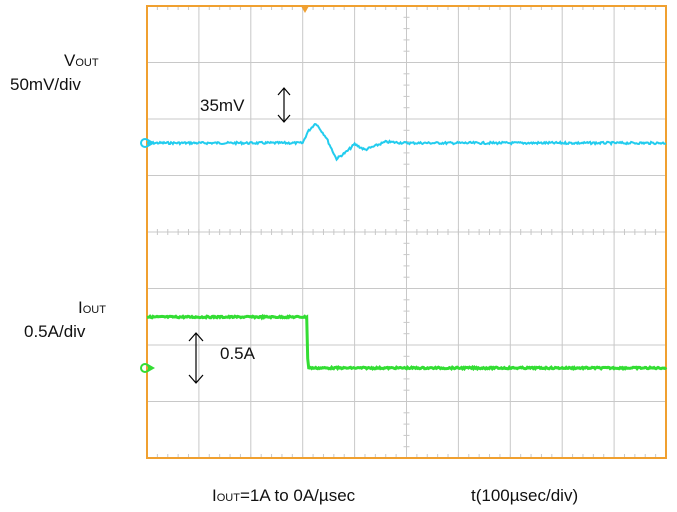 This screenshot has height=512, width=677. Describe the element at coordinates (406, 142) in the screenshot. I see `vout-trace` at that location.